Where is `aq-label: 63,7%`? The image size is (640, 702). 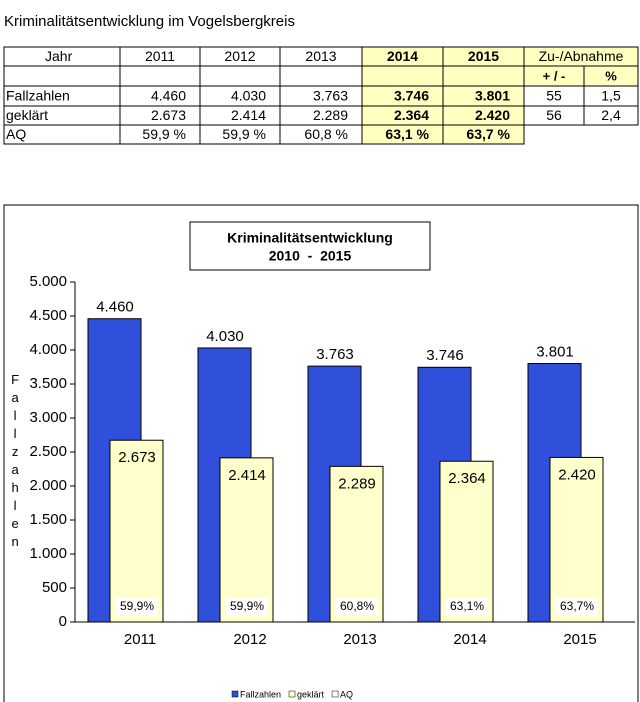
aq-label: 63,7% is located at coordinates (577, 606).